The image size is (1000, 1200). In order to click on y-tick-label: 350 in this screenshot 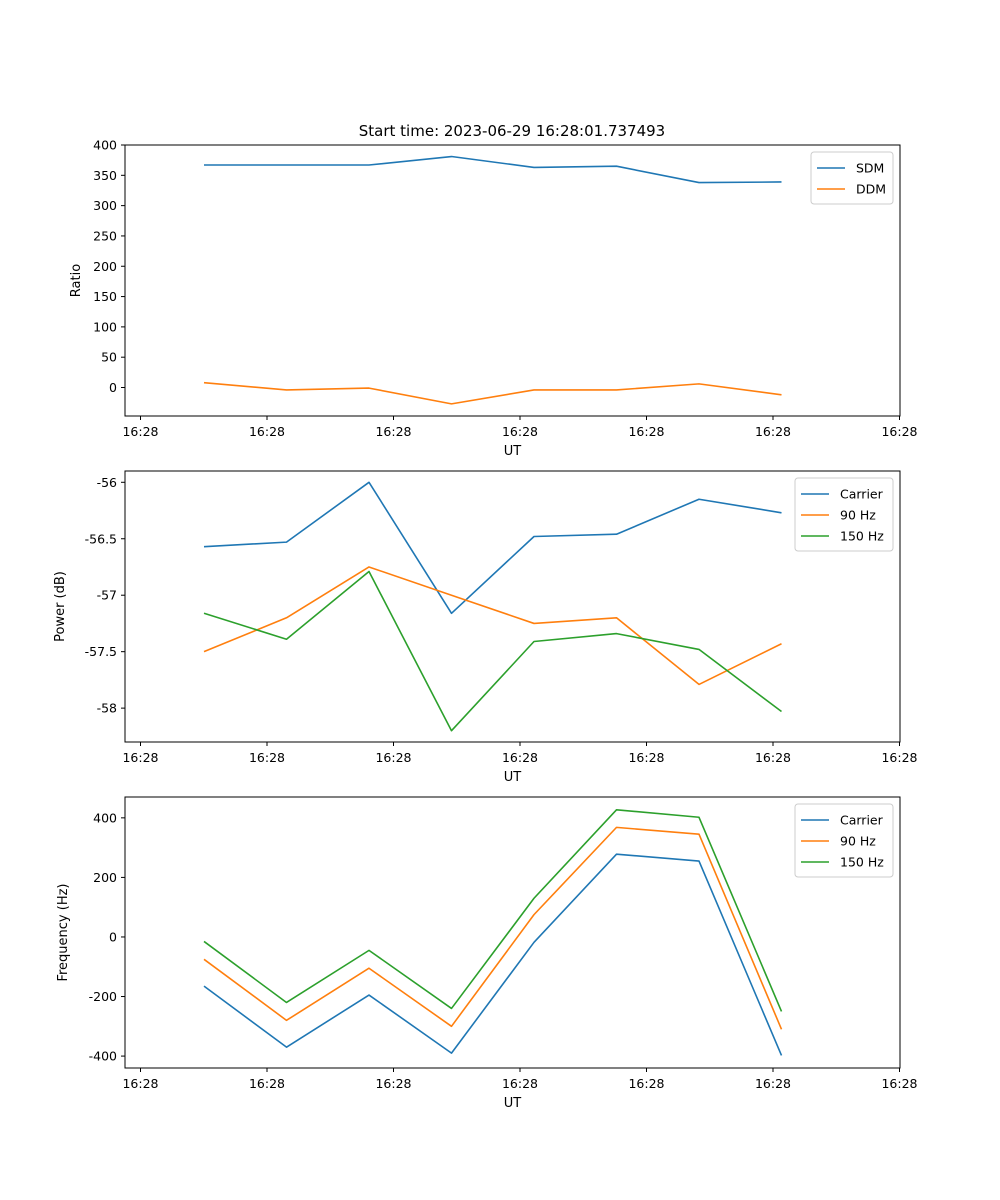, I will do `click(105, 175)`.